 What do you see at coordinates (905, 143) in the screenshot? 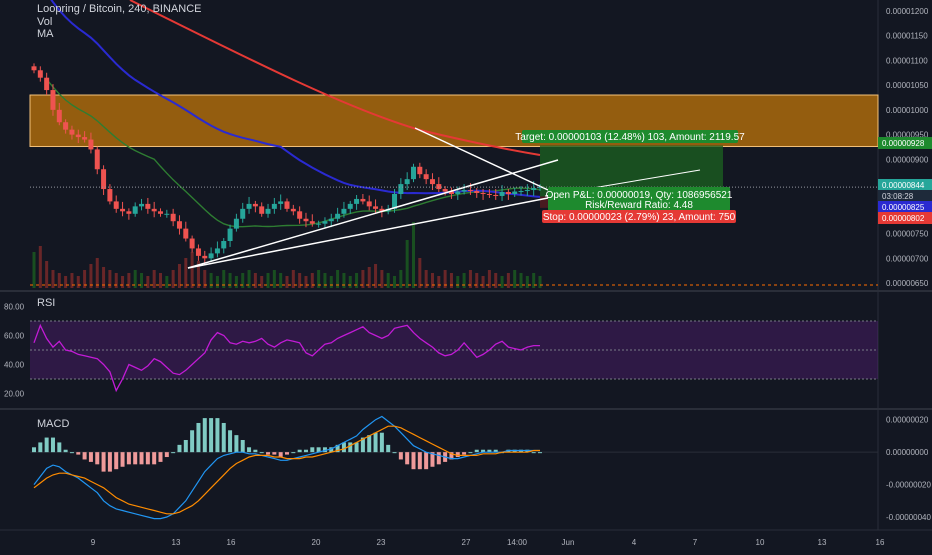
I see `target-price-tag-bg` at bounding box center [905, 143].